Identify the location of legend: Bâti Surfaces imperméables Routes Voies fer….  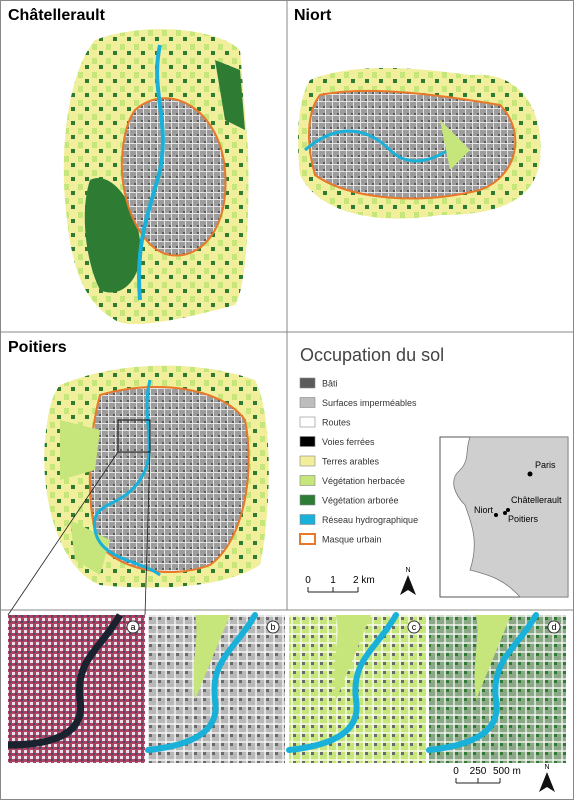
(358, 461).